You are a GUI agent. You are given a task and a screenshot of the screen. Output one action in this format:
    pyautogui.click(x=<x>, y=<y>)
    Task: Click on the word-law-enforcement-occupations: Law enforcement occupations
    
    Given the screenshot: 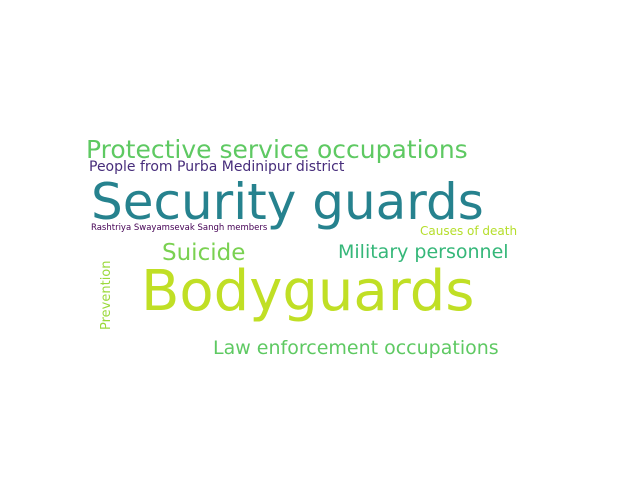 What is the action you would take?
    pyautogui.click(x=356, y=348)
    